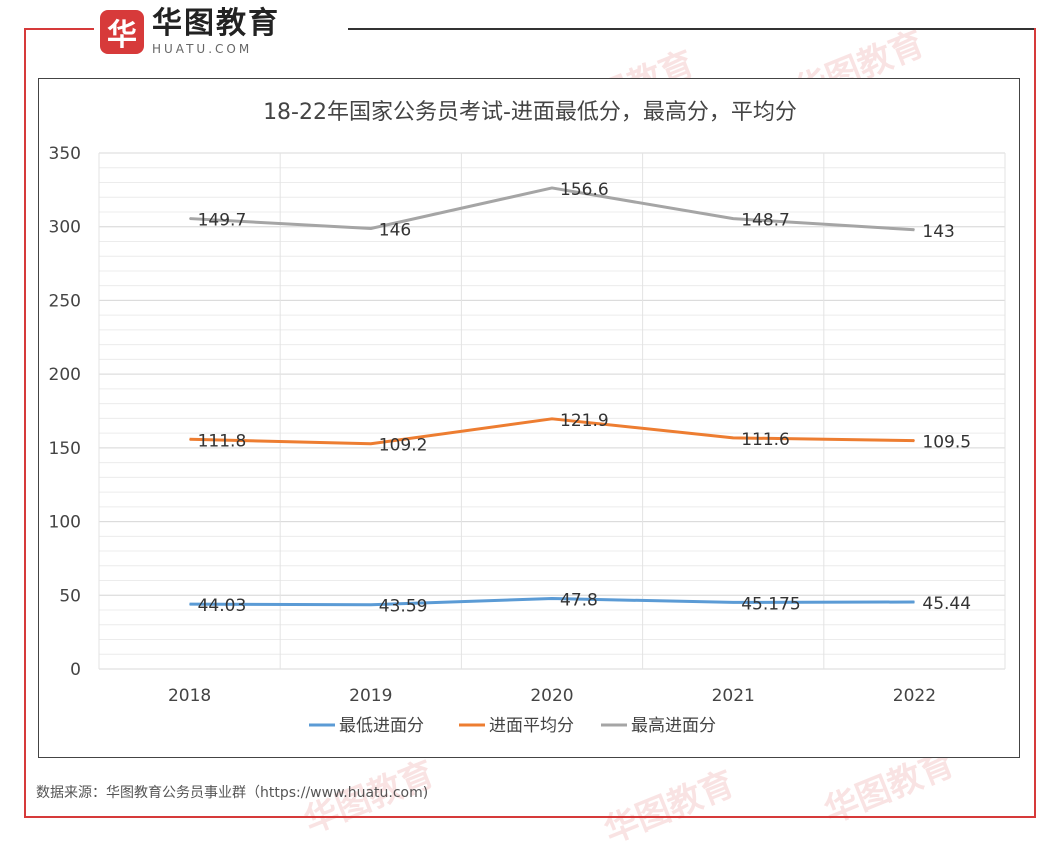 This screenshot has height=853, width=1056. What do you see at coordinates (202, 49) in the screenshot?
I see `logo-name-en: HUATU.COM` at bounding box center [202, 49].